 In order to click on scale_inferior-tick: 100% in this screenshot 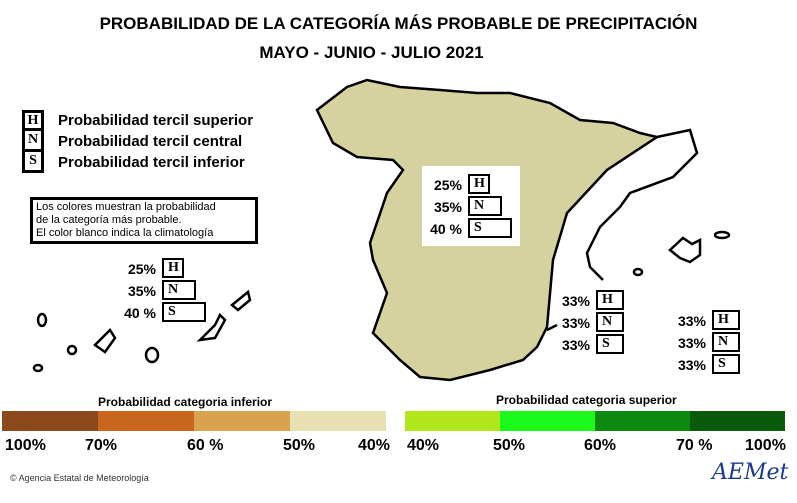, I will do `click(25, 445)`.